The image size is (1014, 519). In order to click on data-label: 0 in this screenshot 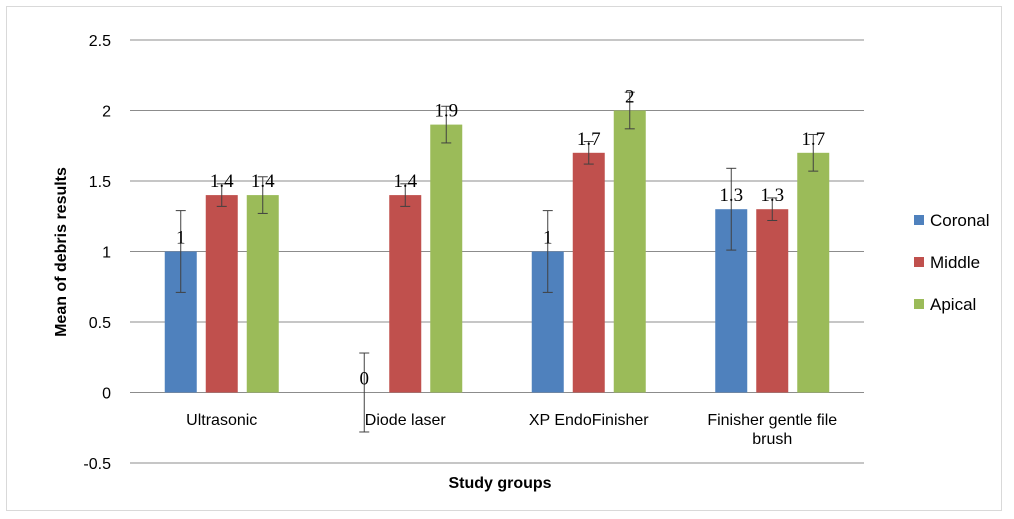, I will do `click(365, 379)`.